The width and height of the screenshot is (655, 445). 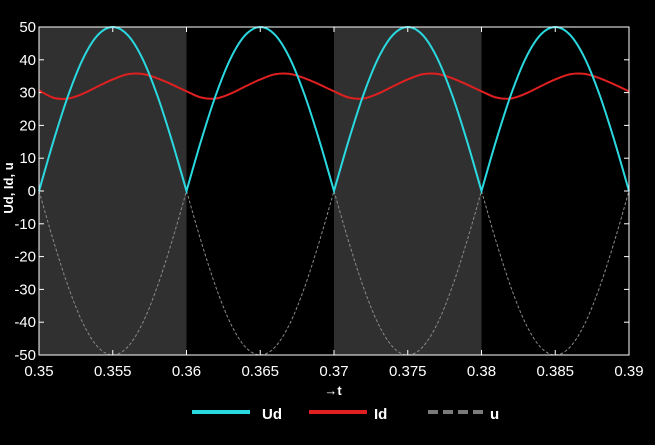 What do you see at coordinates (25, 289) in the screenshot?
I see `y-tick-label: -30` at bounding box center [25, 289].